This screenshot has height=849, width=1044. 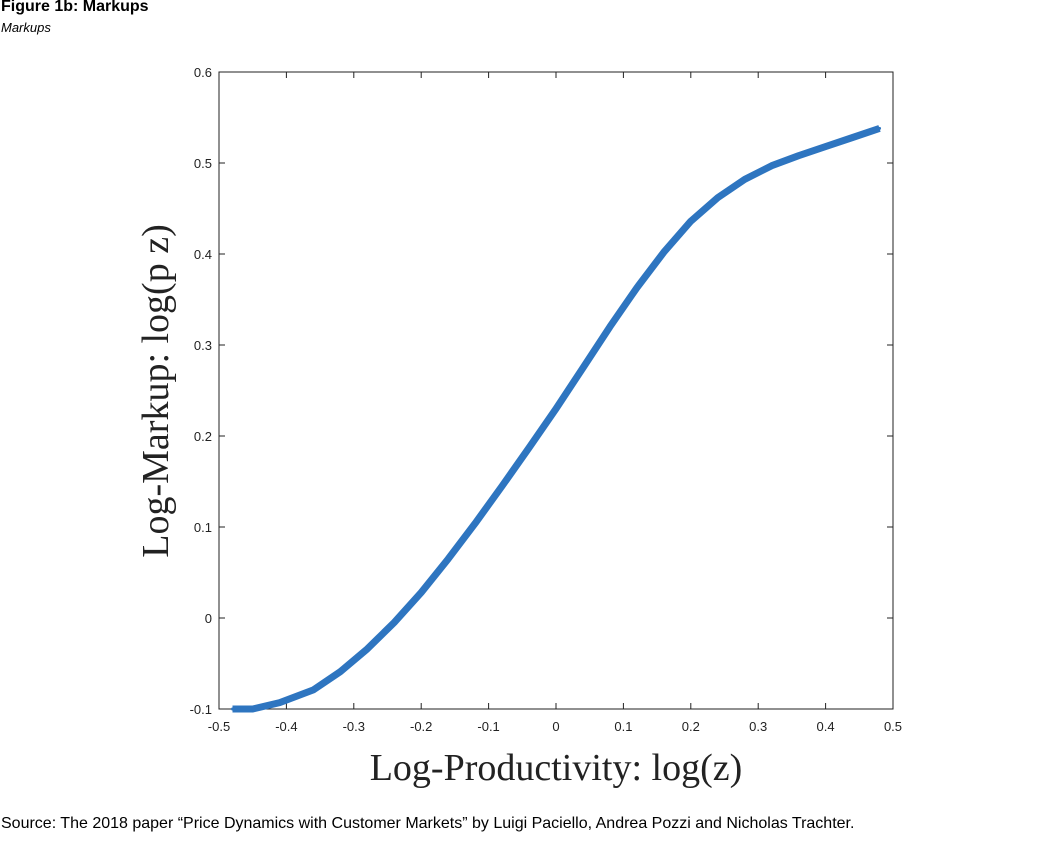 What do you see at coordinates (758, 726) in the screenshot?
I see `x-tick-label: 0.3` at bounding box center [758, 726].